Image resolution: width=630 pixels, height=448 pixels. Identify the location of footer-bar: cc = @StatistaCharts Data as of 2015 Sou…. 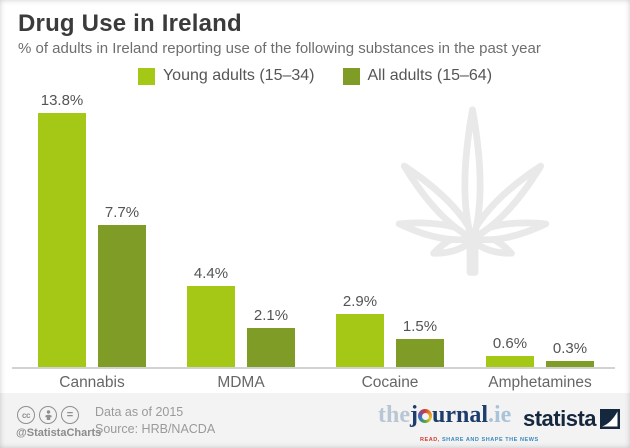
(315, 420).